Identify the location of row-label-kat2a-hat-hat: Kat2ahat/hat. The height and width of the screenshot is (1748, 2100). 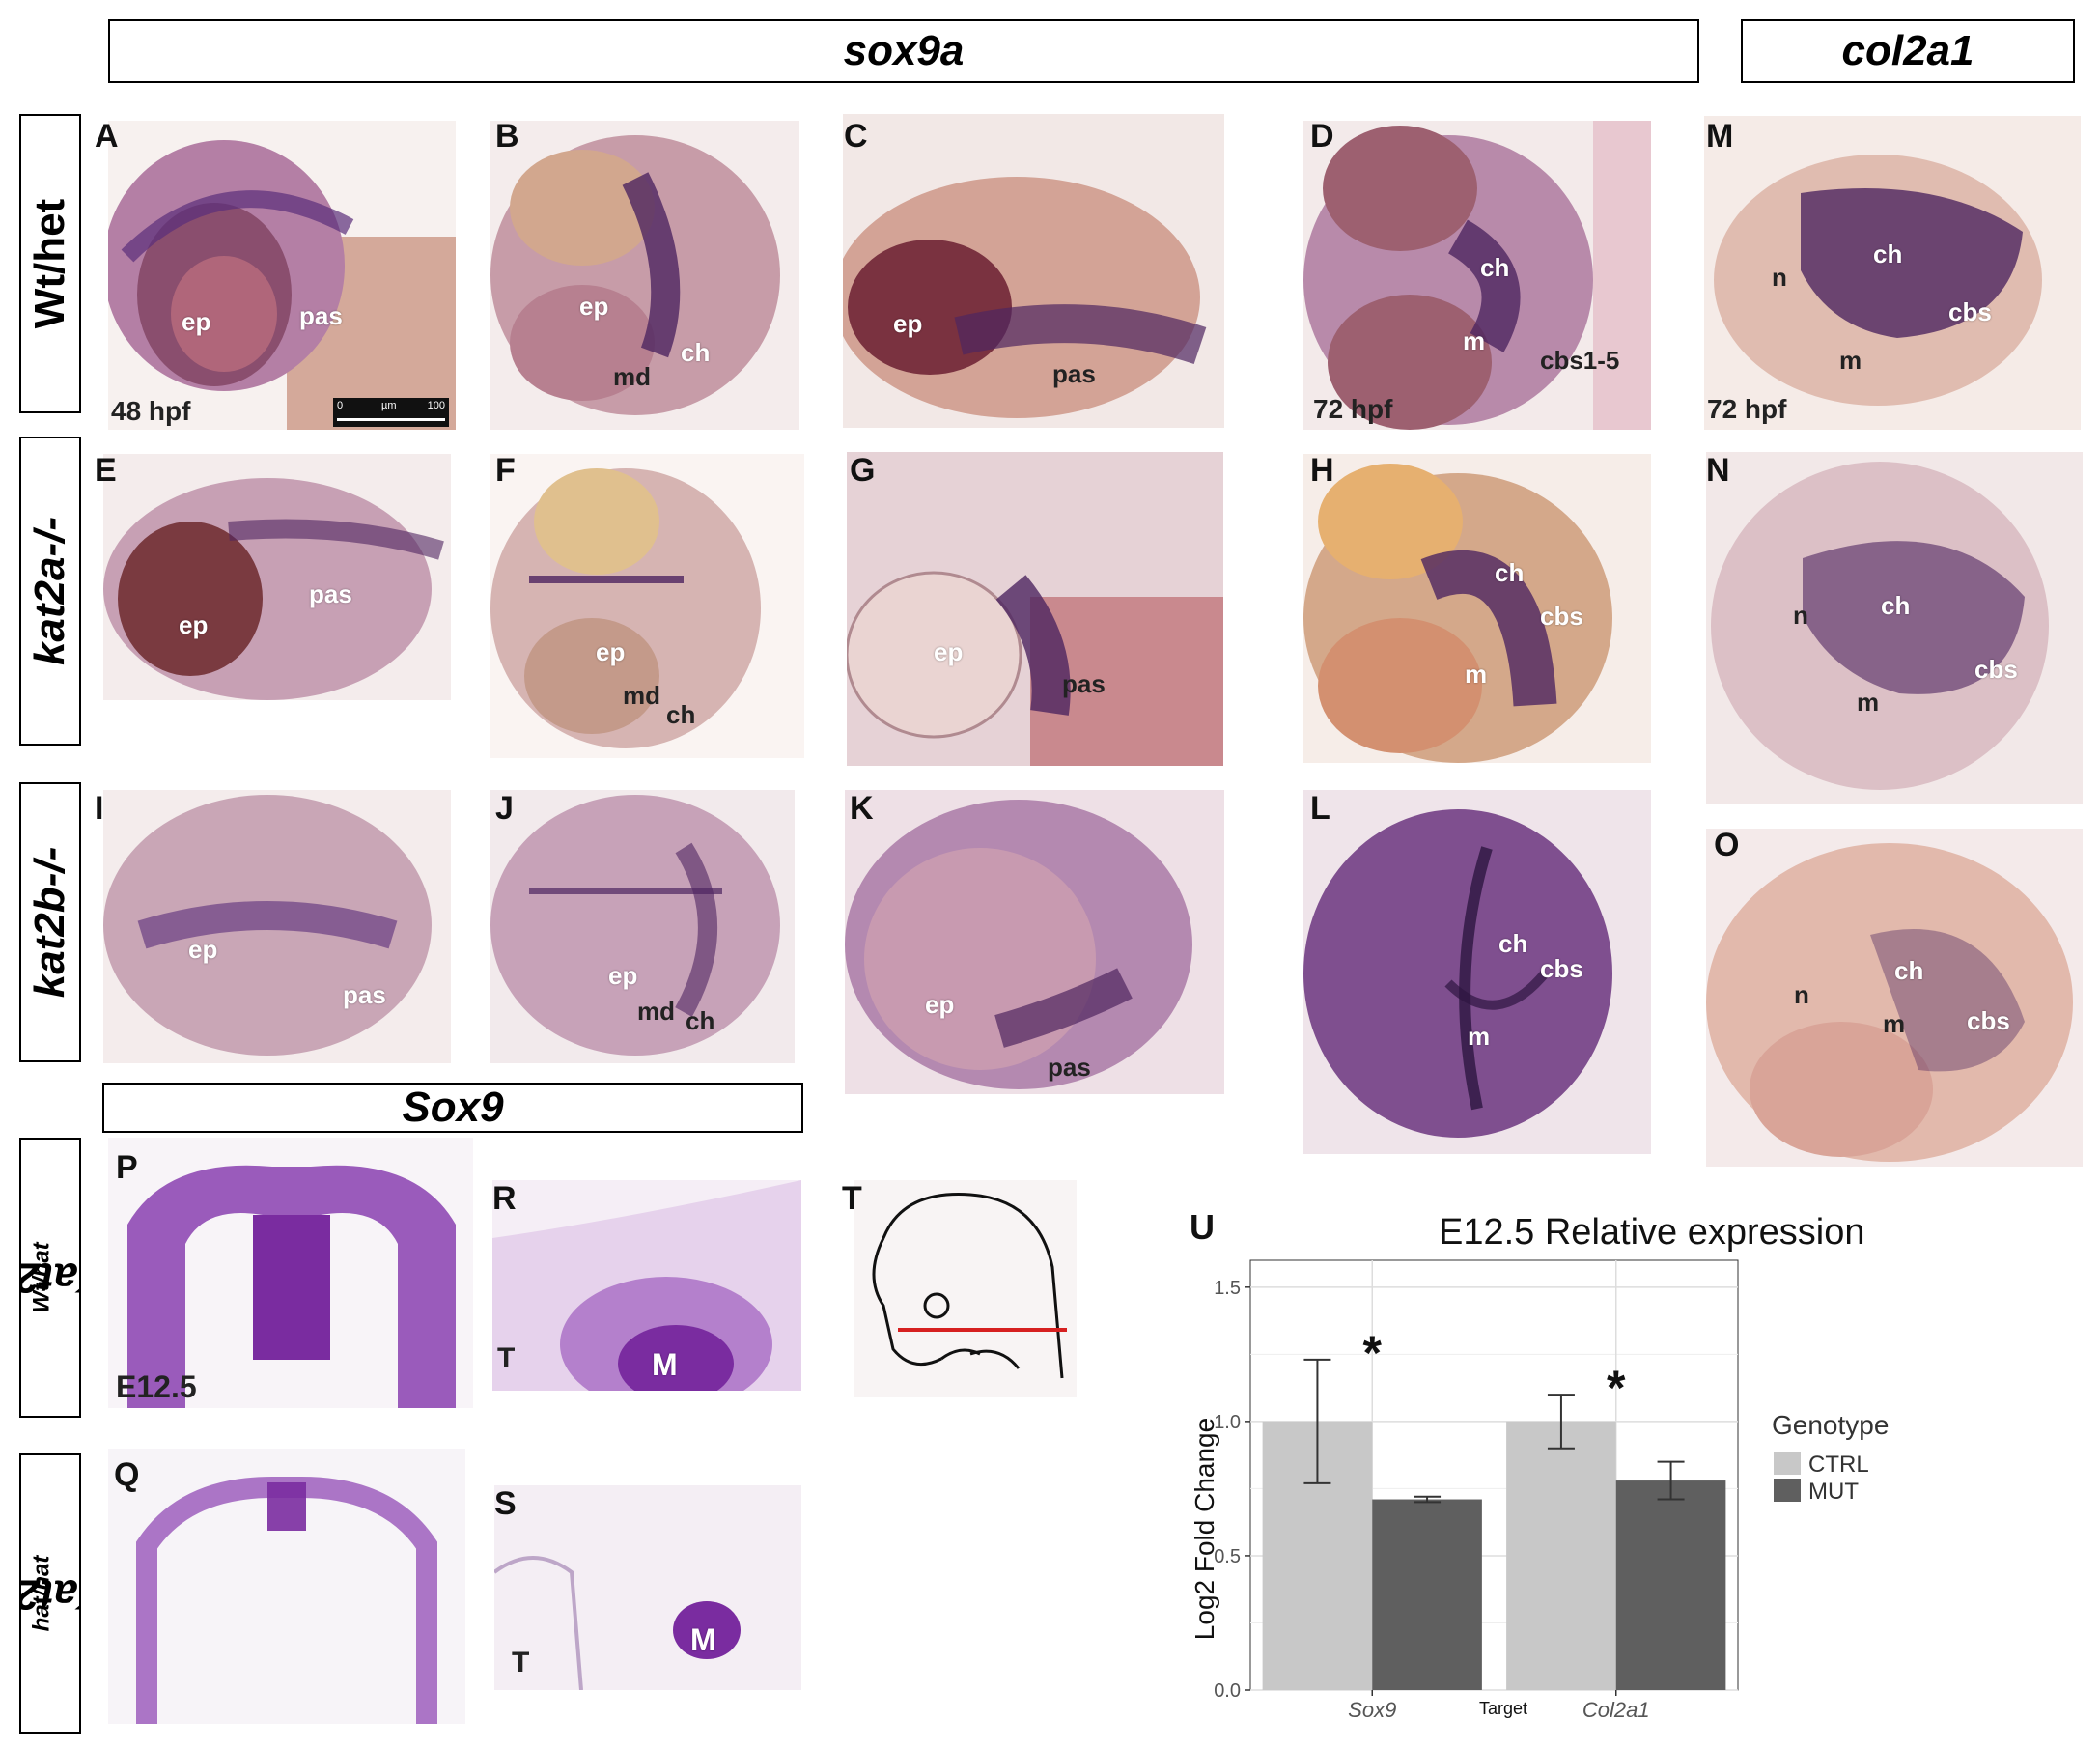
(50, 1593).